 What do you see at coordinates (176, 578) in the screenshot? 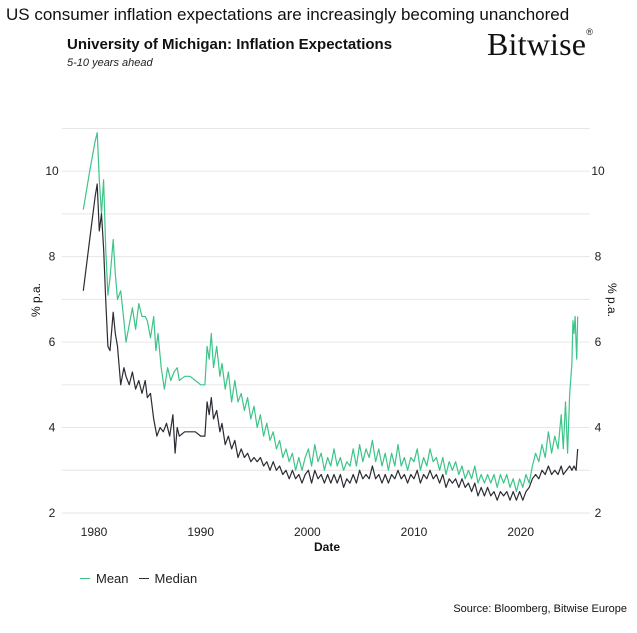
I see `legend-label-median: Median` at bounding box center [176, 578].